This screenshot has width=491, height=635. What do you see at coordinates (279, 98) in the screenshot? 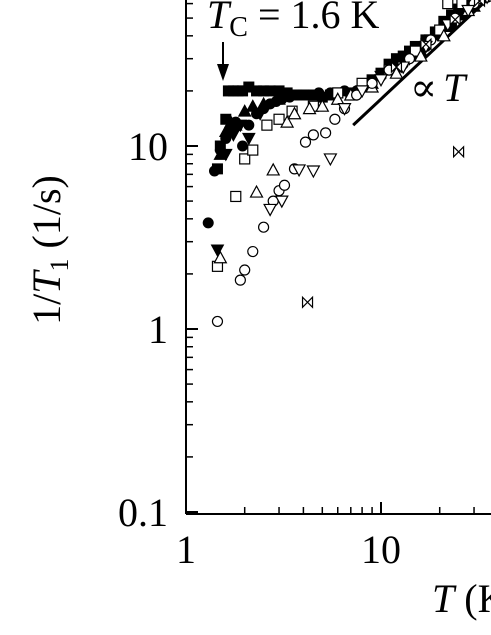
I see `data-point-filled-triangle-up` at bounding box center [279, 98].